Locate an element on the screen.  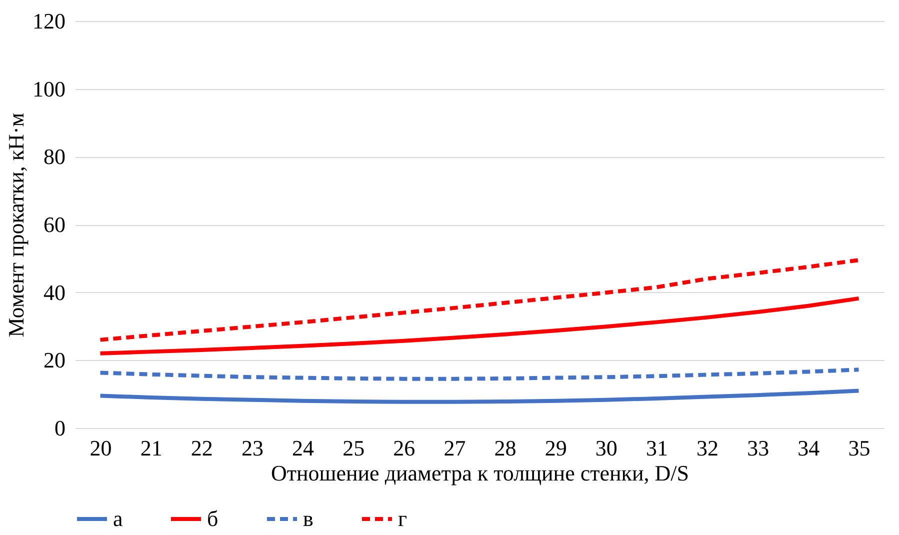
x-tick-label: 35 is located at coordinates (859, 448).